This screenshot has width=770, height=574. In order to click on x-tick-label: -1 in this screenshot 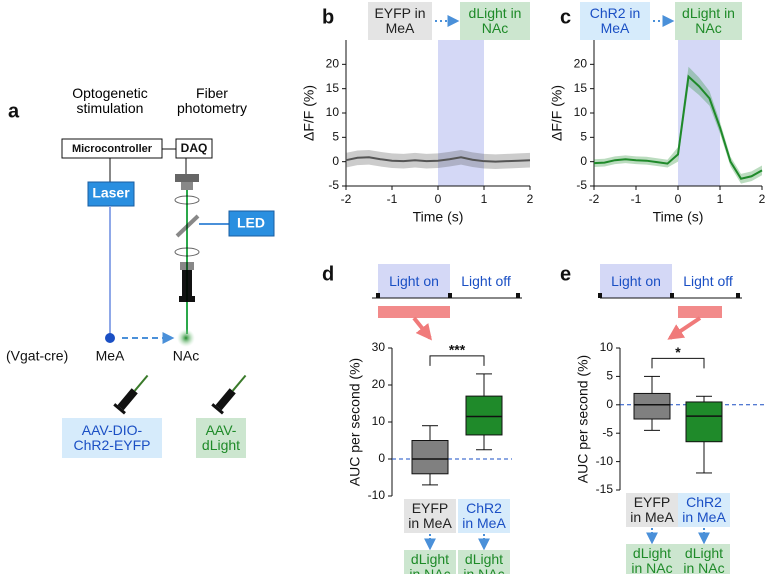, I will do `click(392, 199)`.